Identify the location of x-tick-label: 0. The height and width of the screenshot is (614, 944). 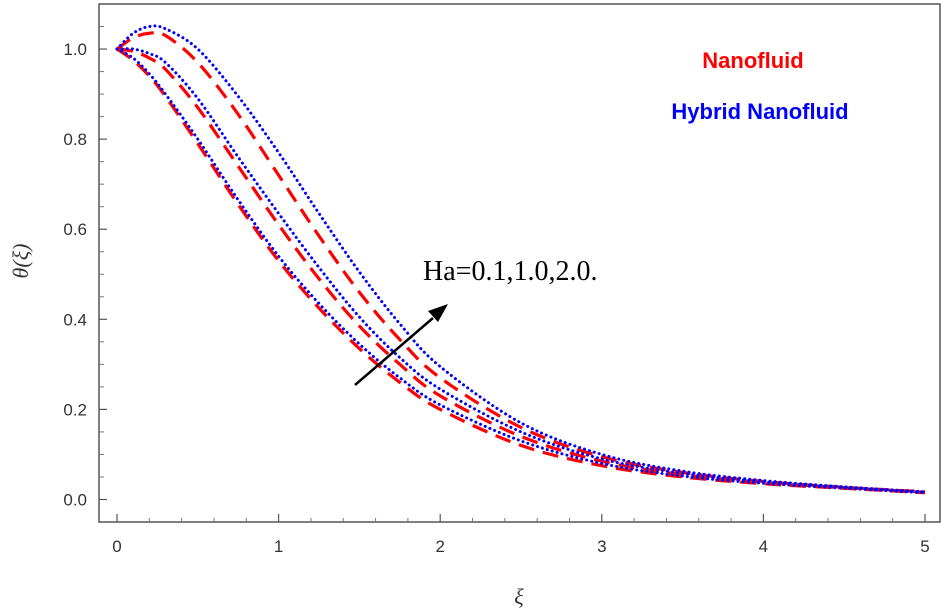
(116, 546).